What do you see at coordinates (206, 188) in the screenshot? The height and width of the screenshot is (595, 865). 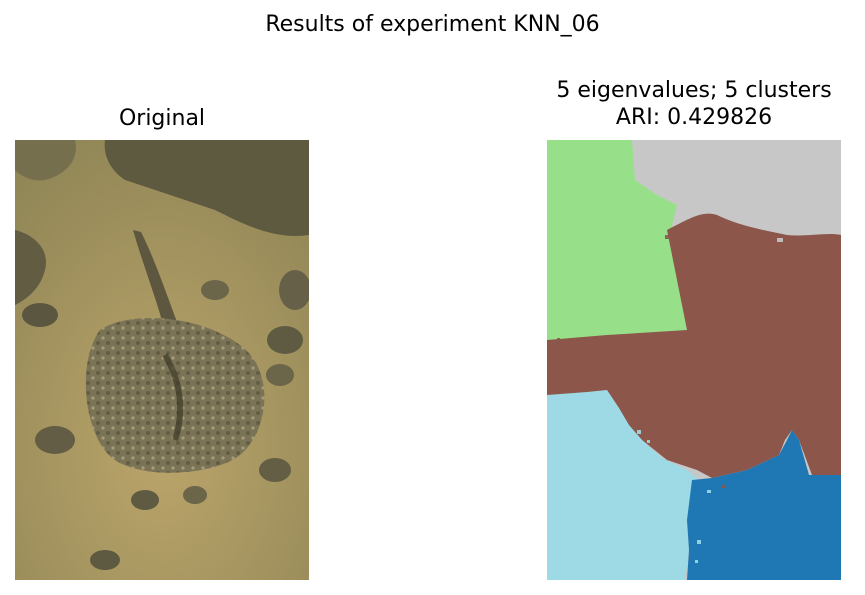 I see `rock-top` at bounding box center [206, 188].